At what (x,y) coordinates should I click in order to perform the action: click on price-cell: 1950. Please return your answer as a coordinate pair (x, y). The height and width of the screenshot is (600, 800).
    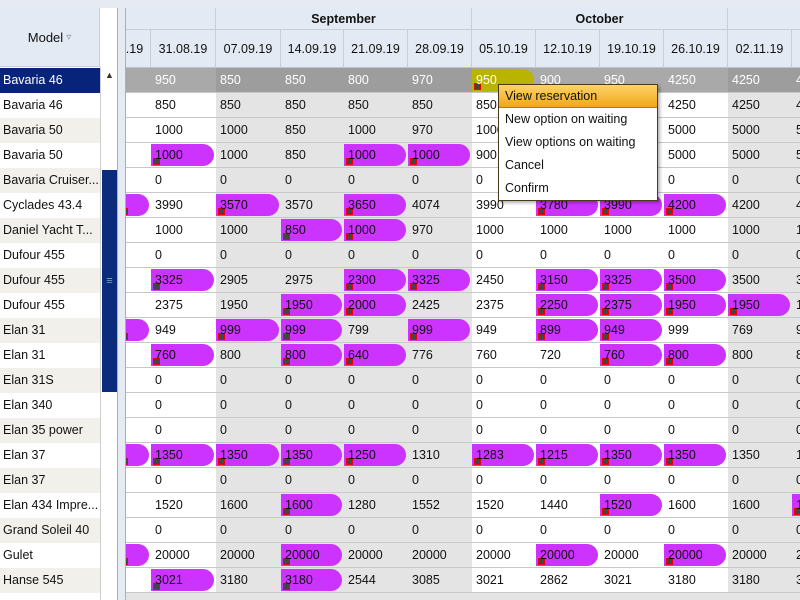
    Looking at the image, I should click on (760, 305).